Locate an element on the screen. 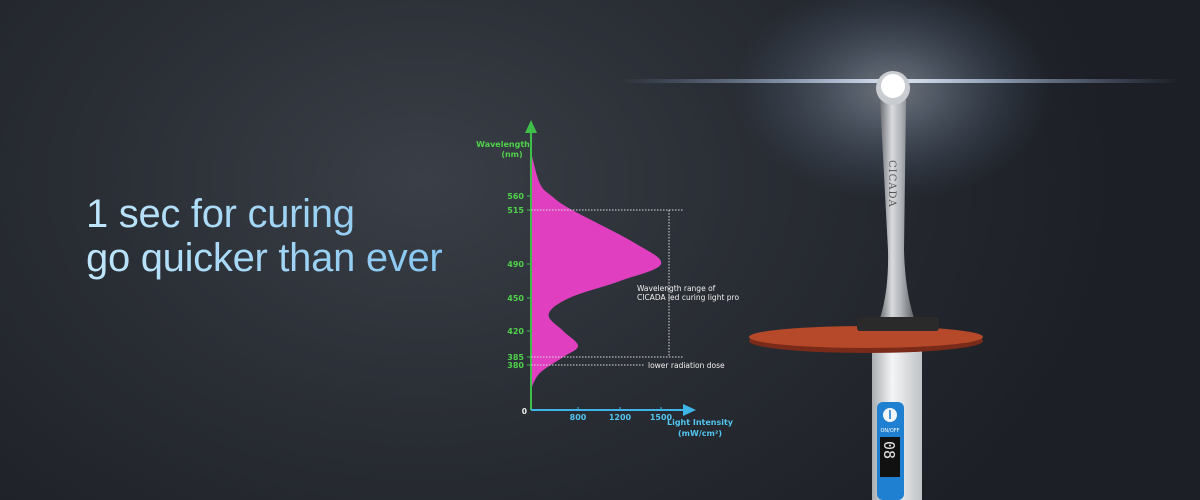  y-tick-label: 385 is located at coordinates (515, 357).